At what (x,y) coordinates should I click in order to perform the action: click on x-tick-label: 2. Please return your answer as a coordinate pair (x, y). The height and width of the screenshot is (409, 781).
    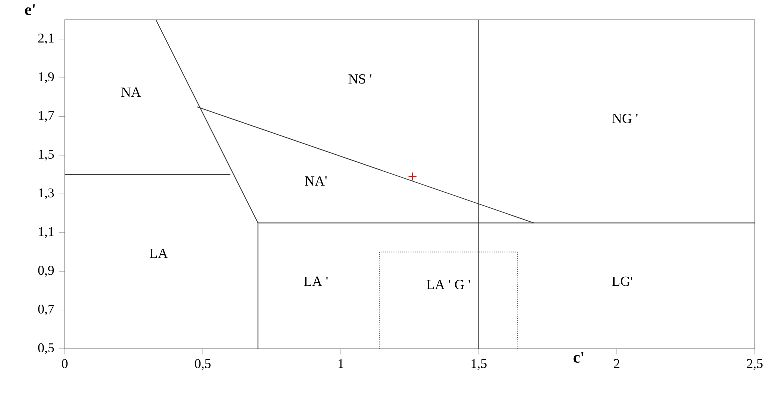
    Looking at the image, I should click on (617, 363).